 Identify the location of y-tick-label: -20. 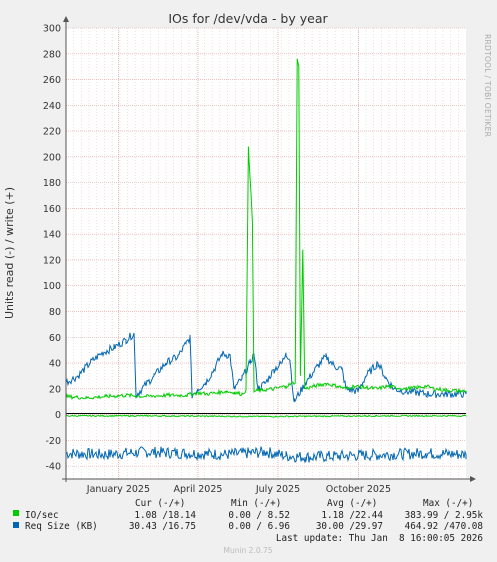
(53, 441).